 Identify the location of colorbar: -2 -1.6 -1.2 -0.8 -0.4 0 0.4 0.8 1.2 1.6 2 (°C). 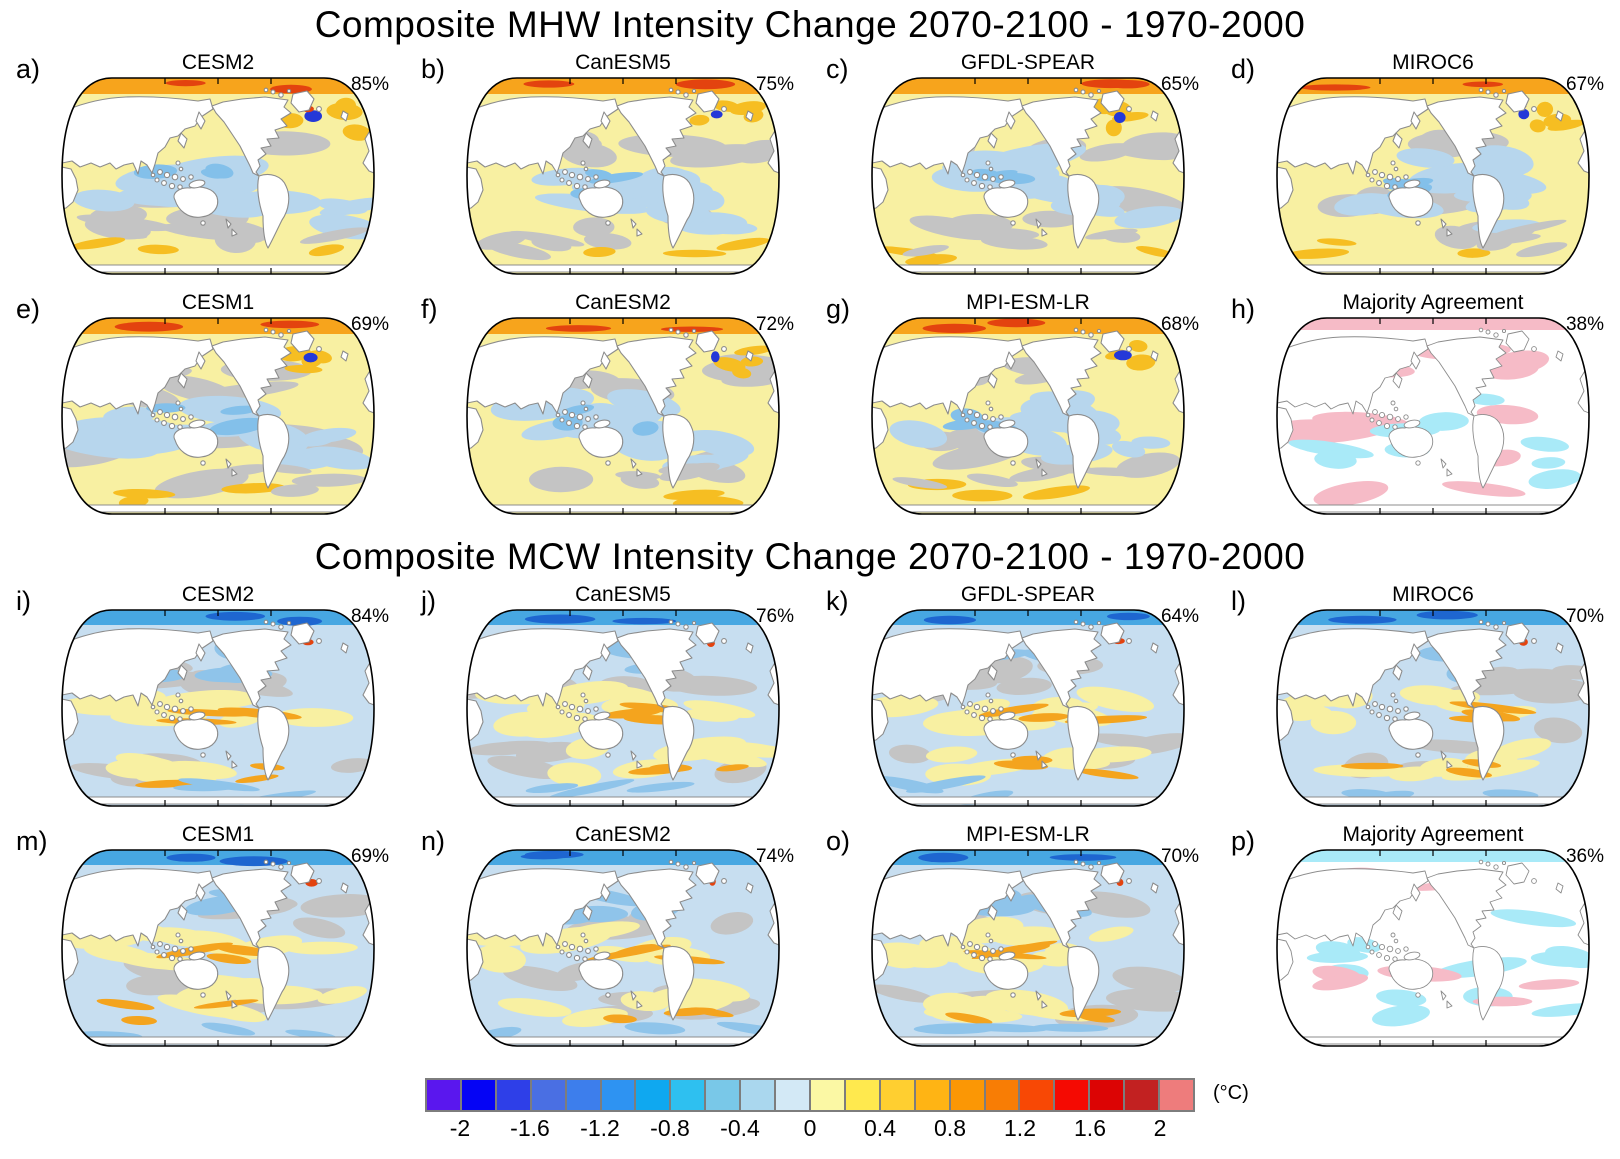
(837, 1112).